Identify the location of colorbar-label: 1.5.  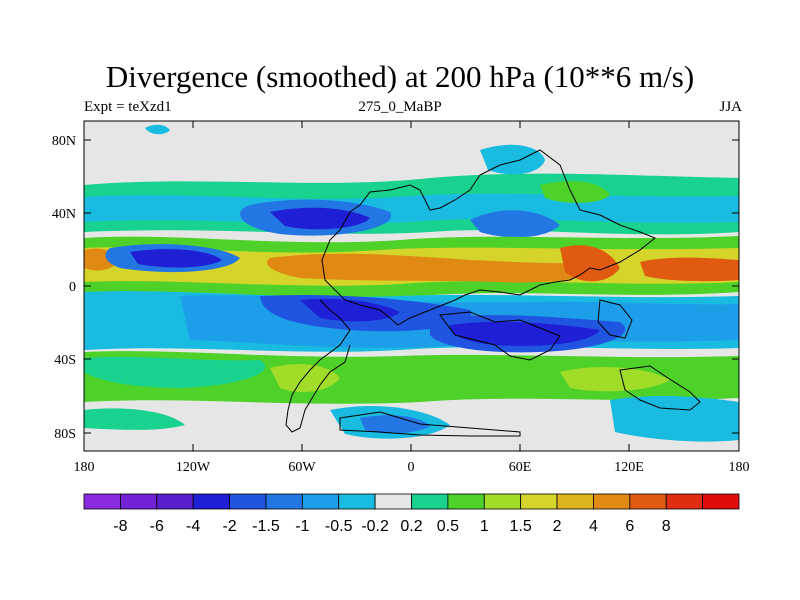
(521, 526).